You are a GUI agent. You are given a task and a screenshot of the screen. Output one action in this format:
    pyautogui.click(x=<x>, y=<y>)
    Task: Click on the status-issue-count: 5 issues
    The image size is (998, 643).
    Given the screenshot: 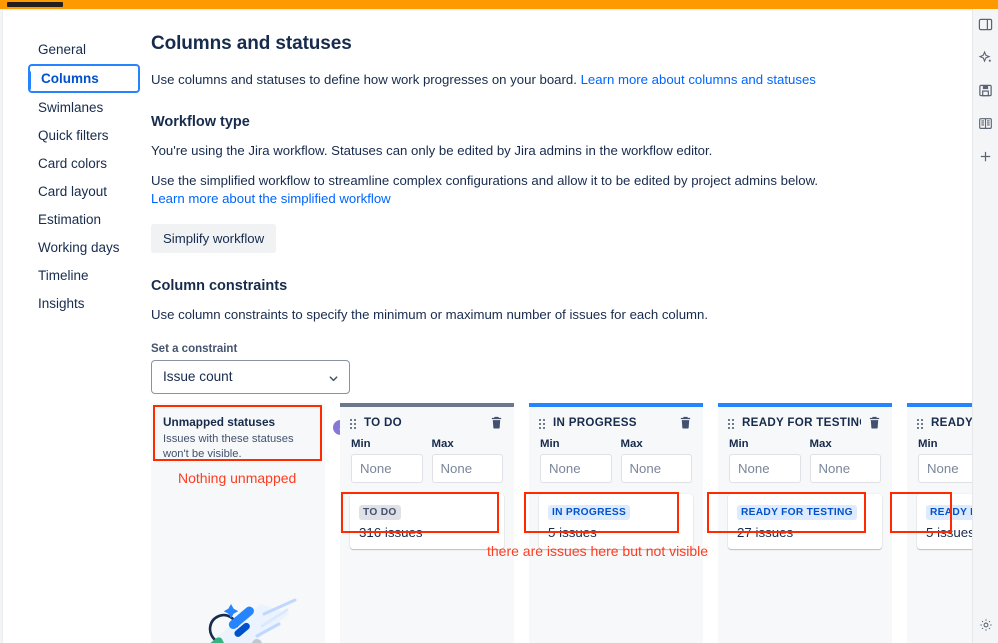 What is the action you would take?
    pyautogui.click(x=949, y=532)
    